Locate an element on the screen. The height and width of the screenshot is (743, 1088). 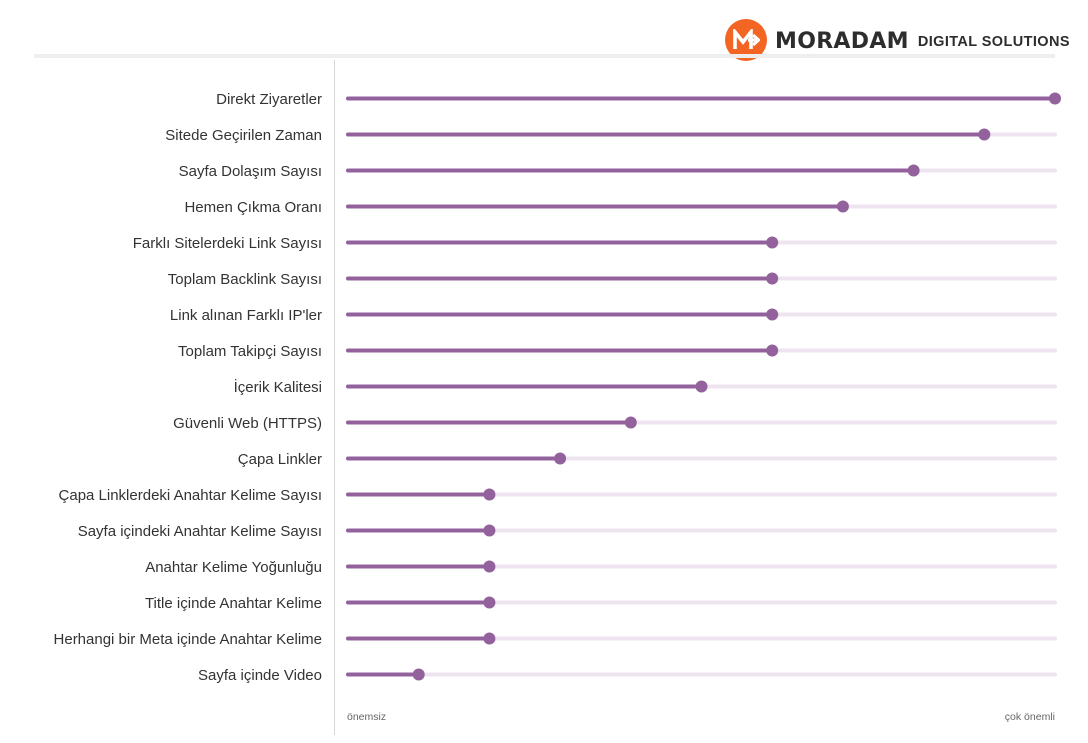
category-label: Link alınan Farklı IP'ler is located at coordinates (246, 315).